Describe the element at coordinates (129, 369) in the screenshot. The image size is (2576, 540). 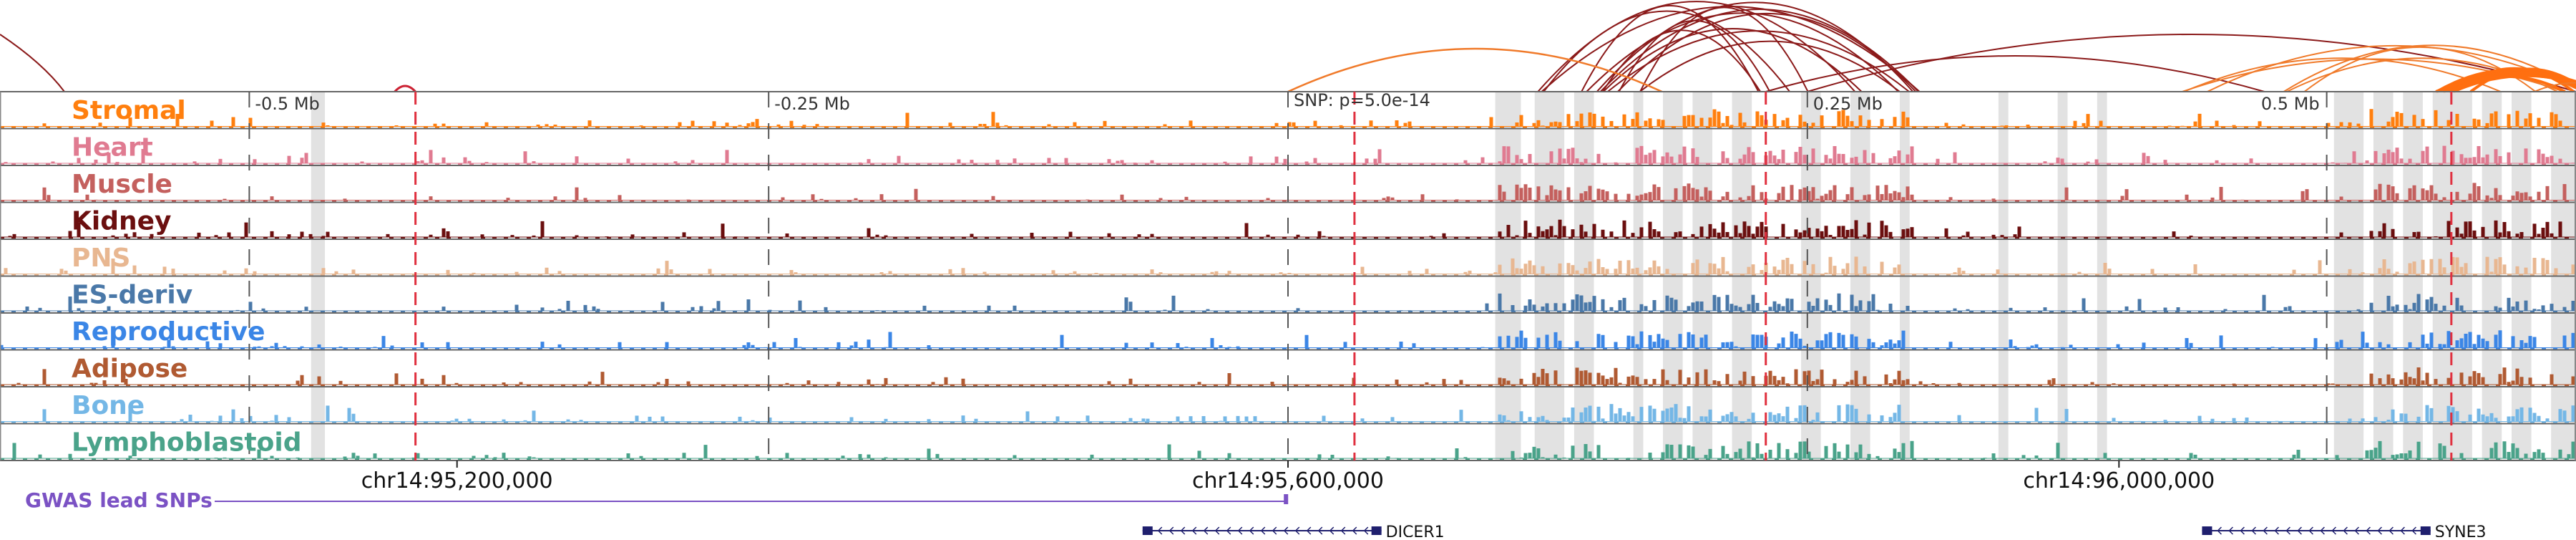
I see `track-label: Adipose` at that location.